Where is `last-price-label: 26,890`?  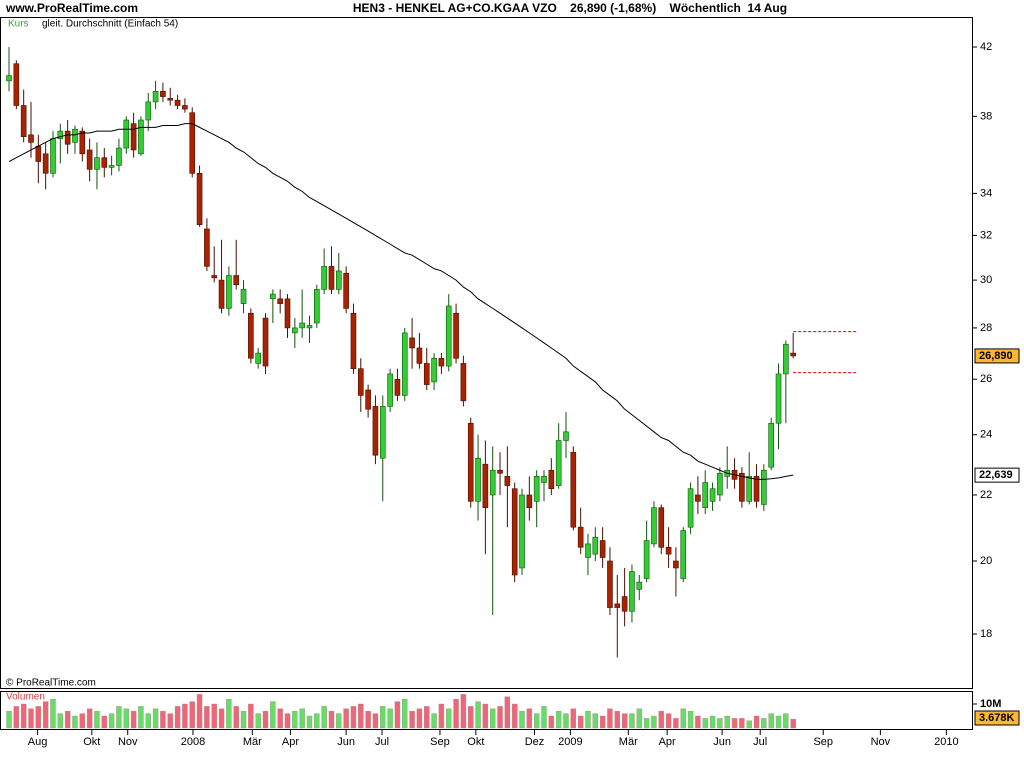
last-price-label: 26,890 is located at coordinates (996, 356).